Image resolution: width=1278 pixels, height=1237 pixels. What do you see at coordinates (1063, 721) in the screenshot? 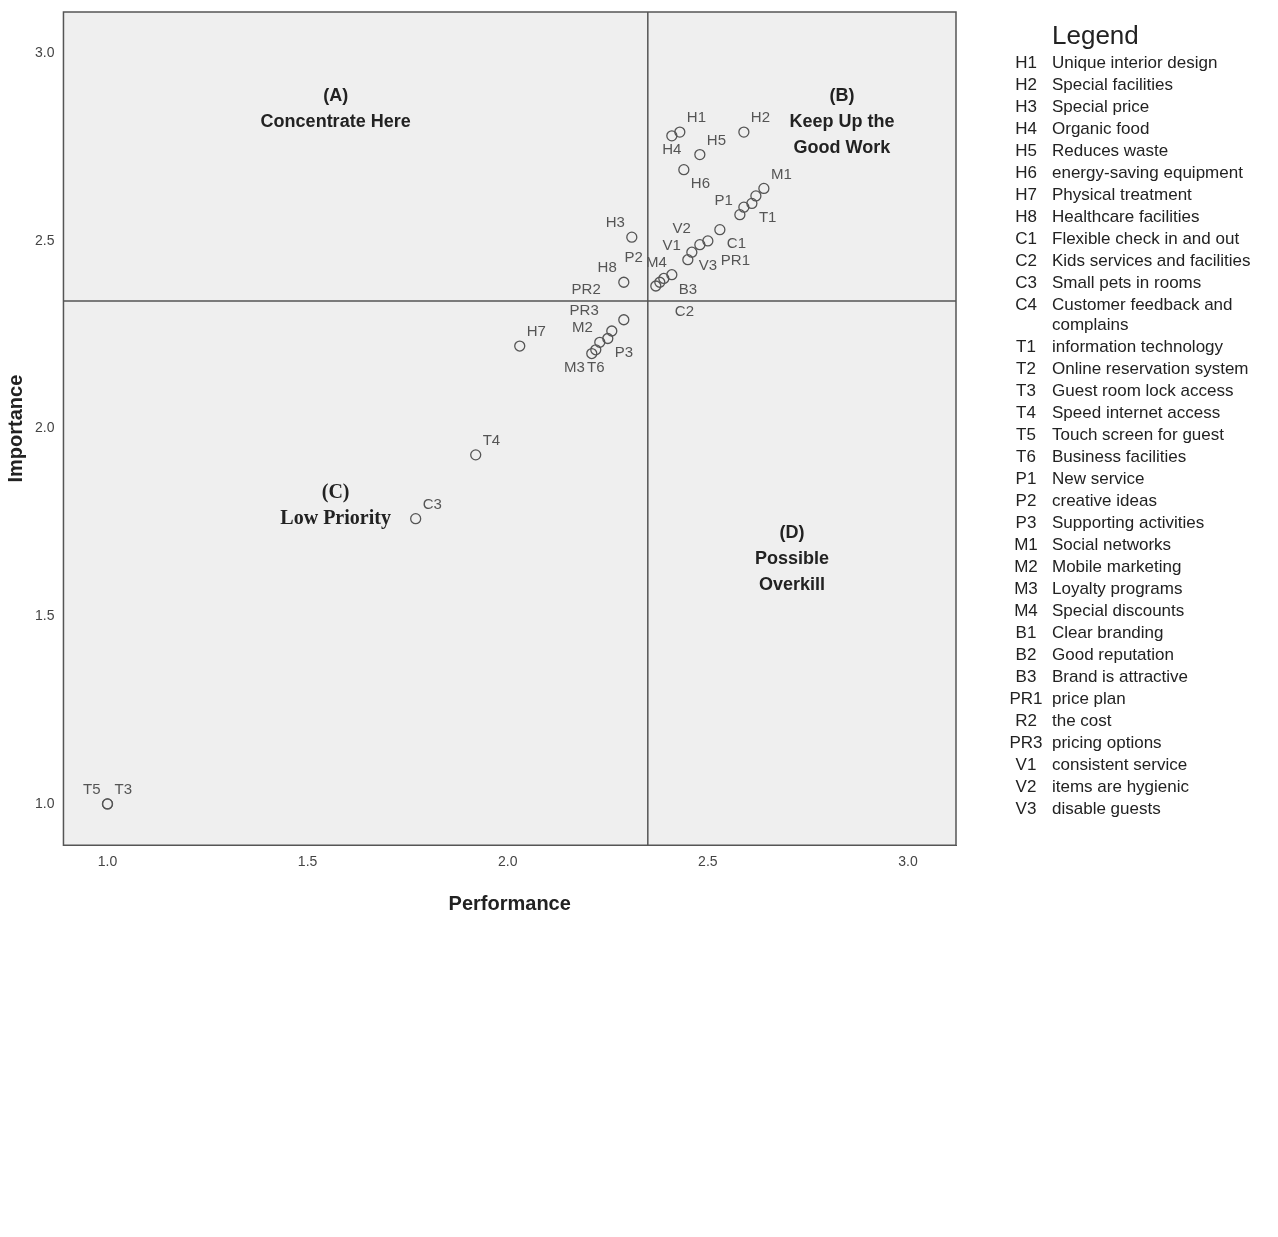
I see `text: R2 the cost` at bounding box center [1063, 721].